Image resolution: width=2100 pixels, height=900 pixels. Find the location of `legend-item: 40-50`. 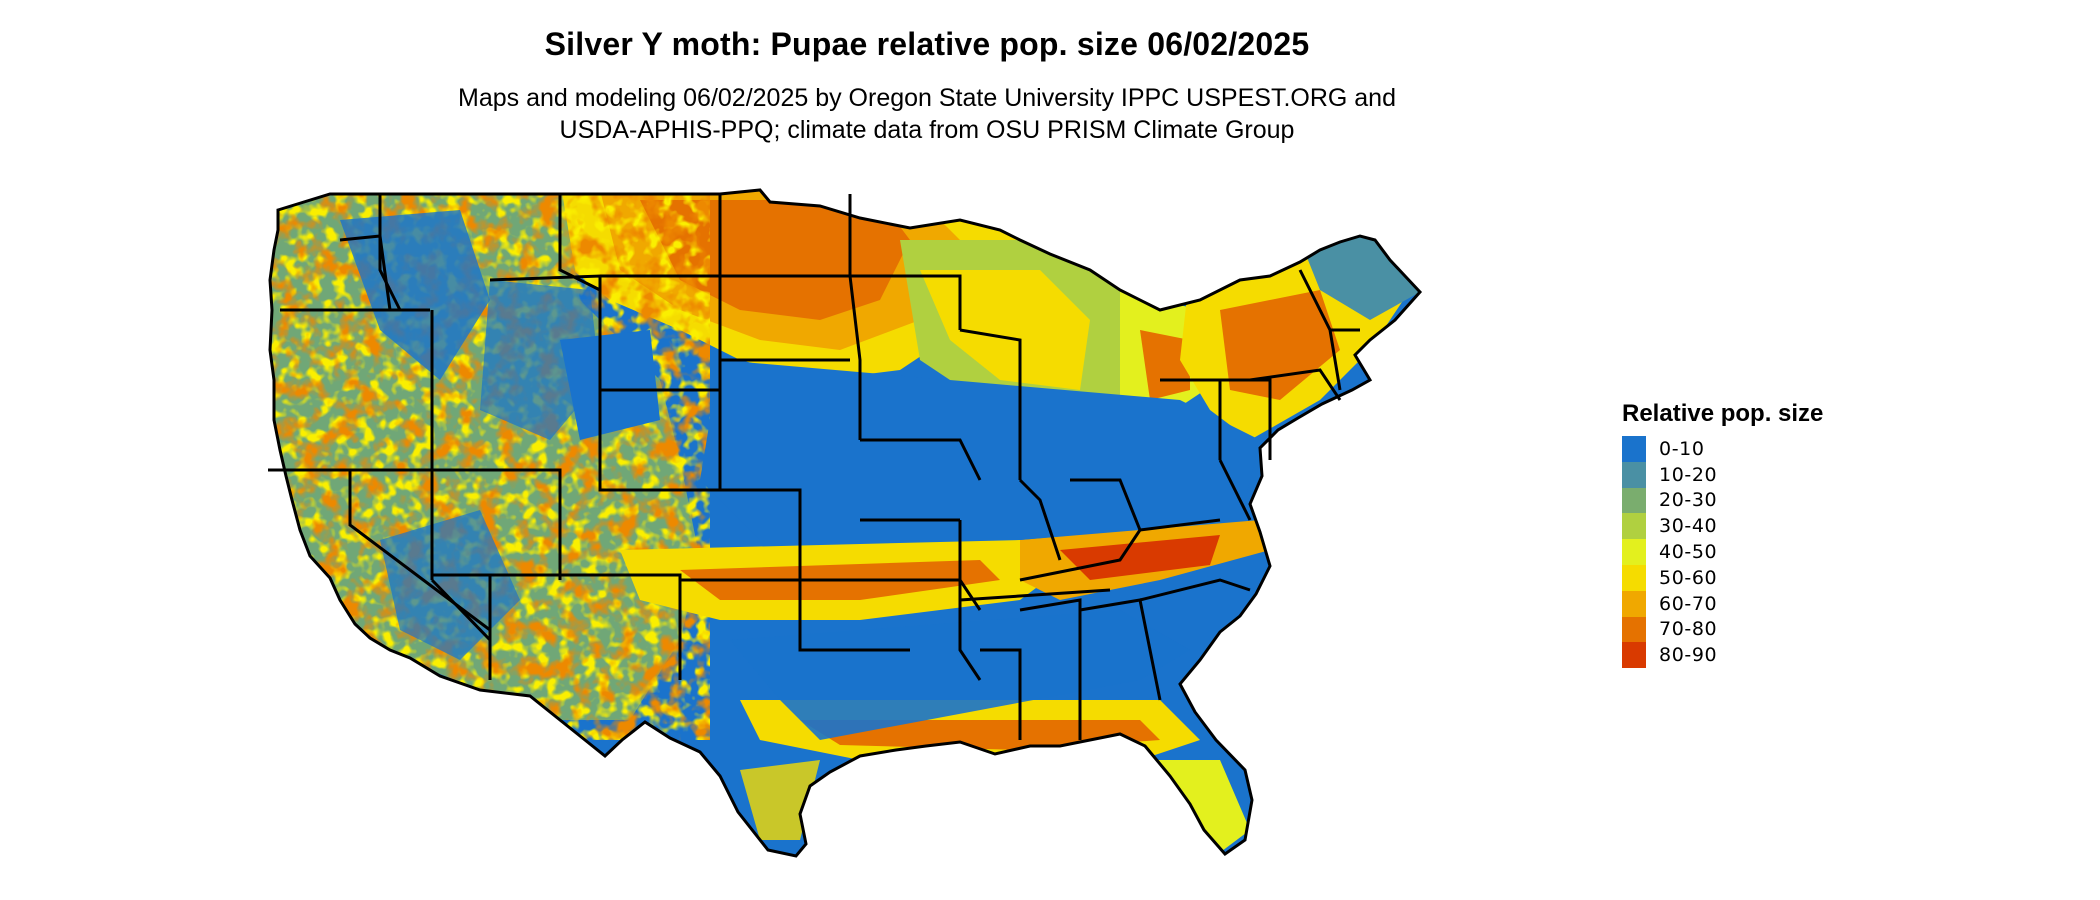

legend-item: 40-50 is located at coordinates (1752, 552).